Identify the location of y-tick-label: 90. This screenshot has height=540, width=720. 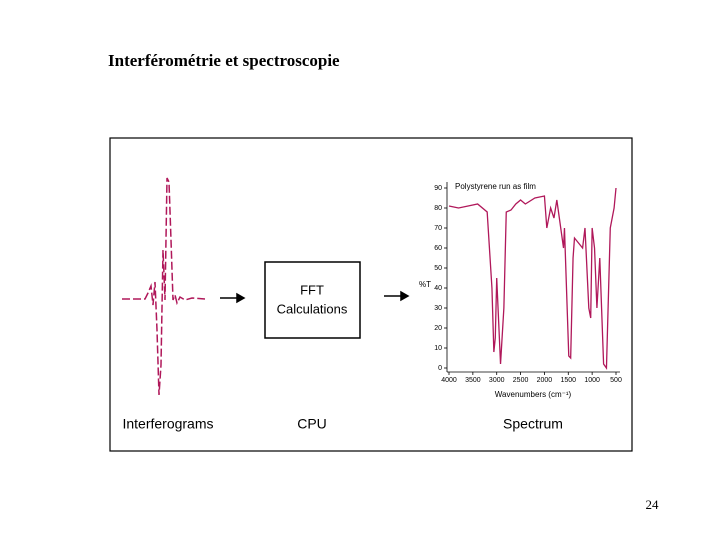
(438, 188).